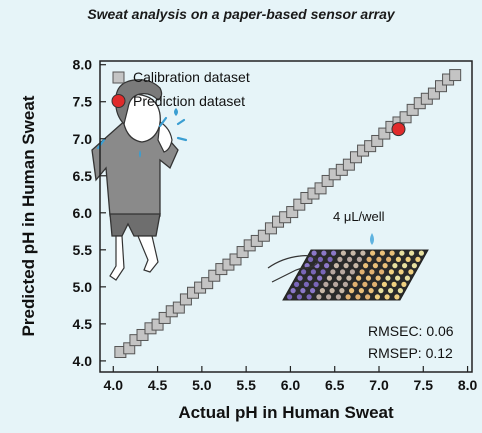 This screenshot has height=433, width=482. I want to click on legend-label-calibration: Calibration dataset, so click(191, 77).